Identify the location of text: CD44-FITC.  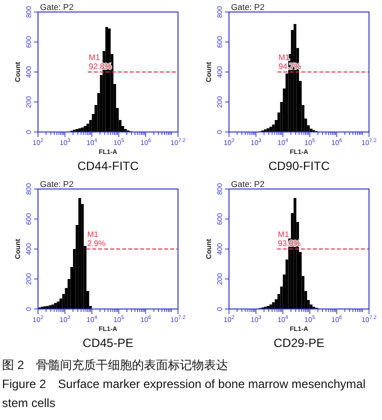
(108, 166).